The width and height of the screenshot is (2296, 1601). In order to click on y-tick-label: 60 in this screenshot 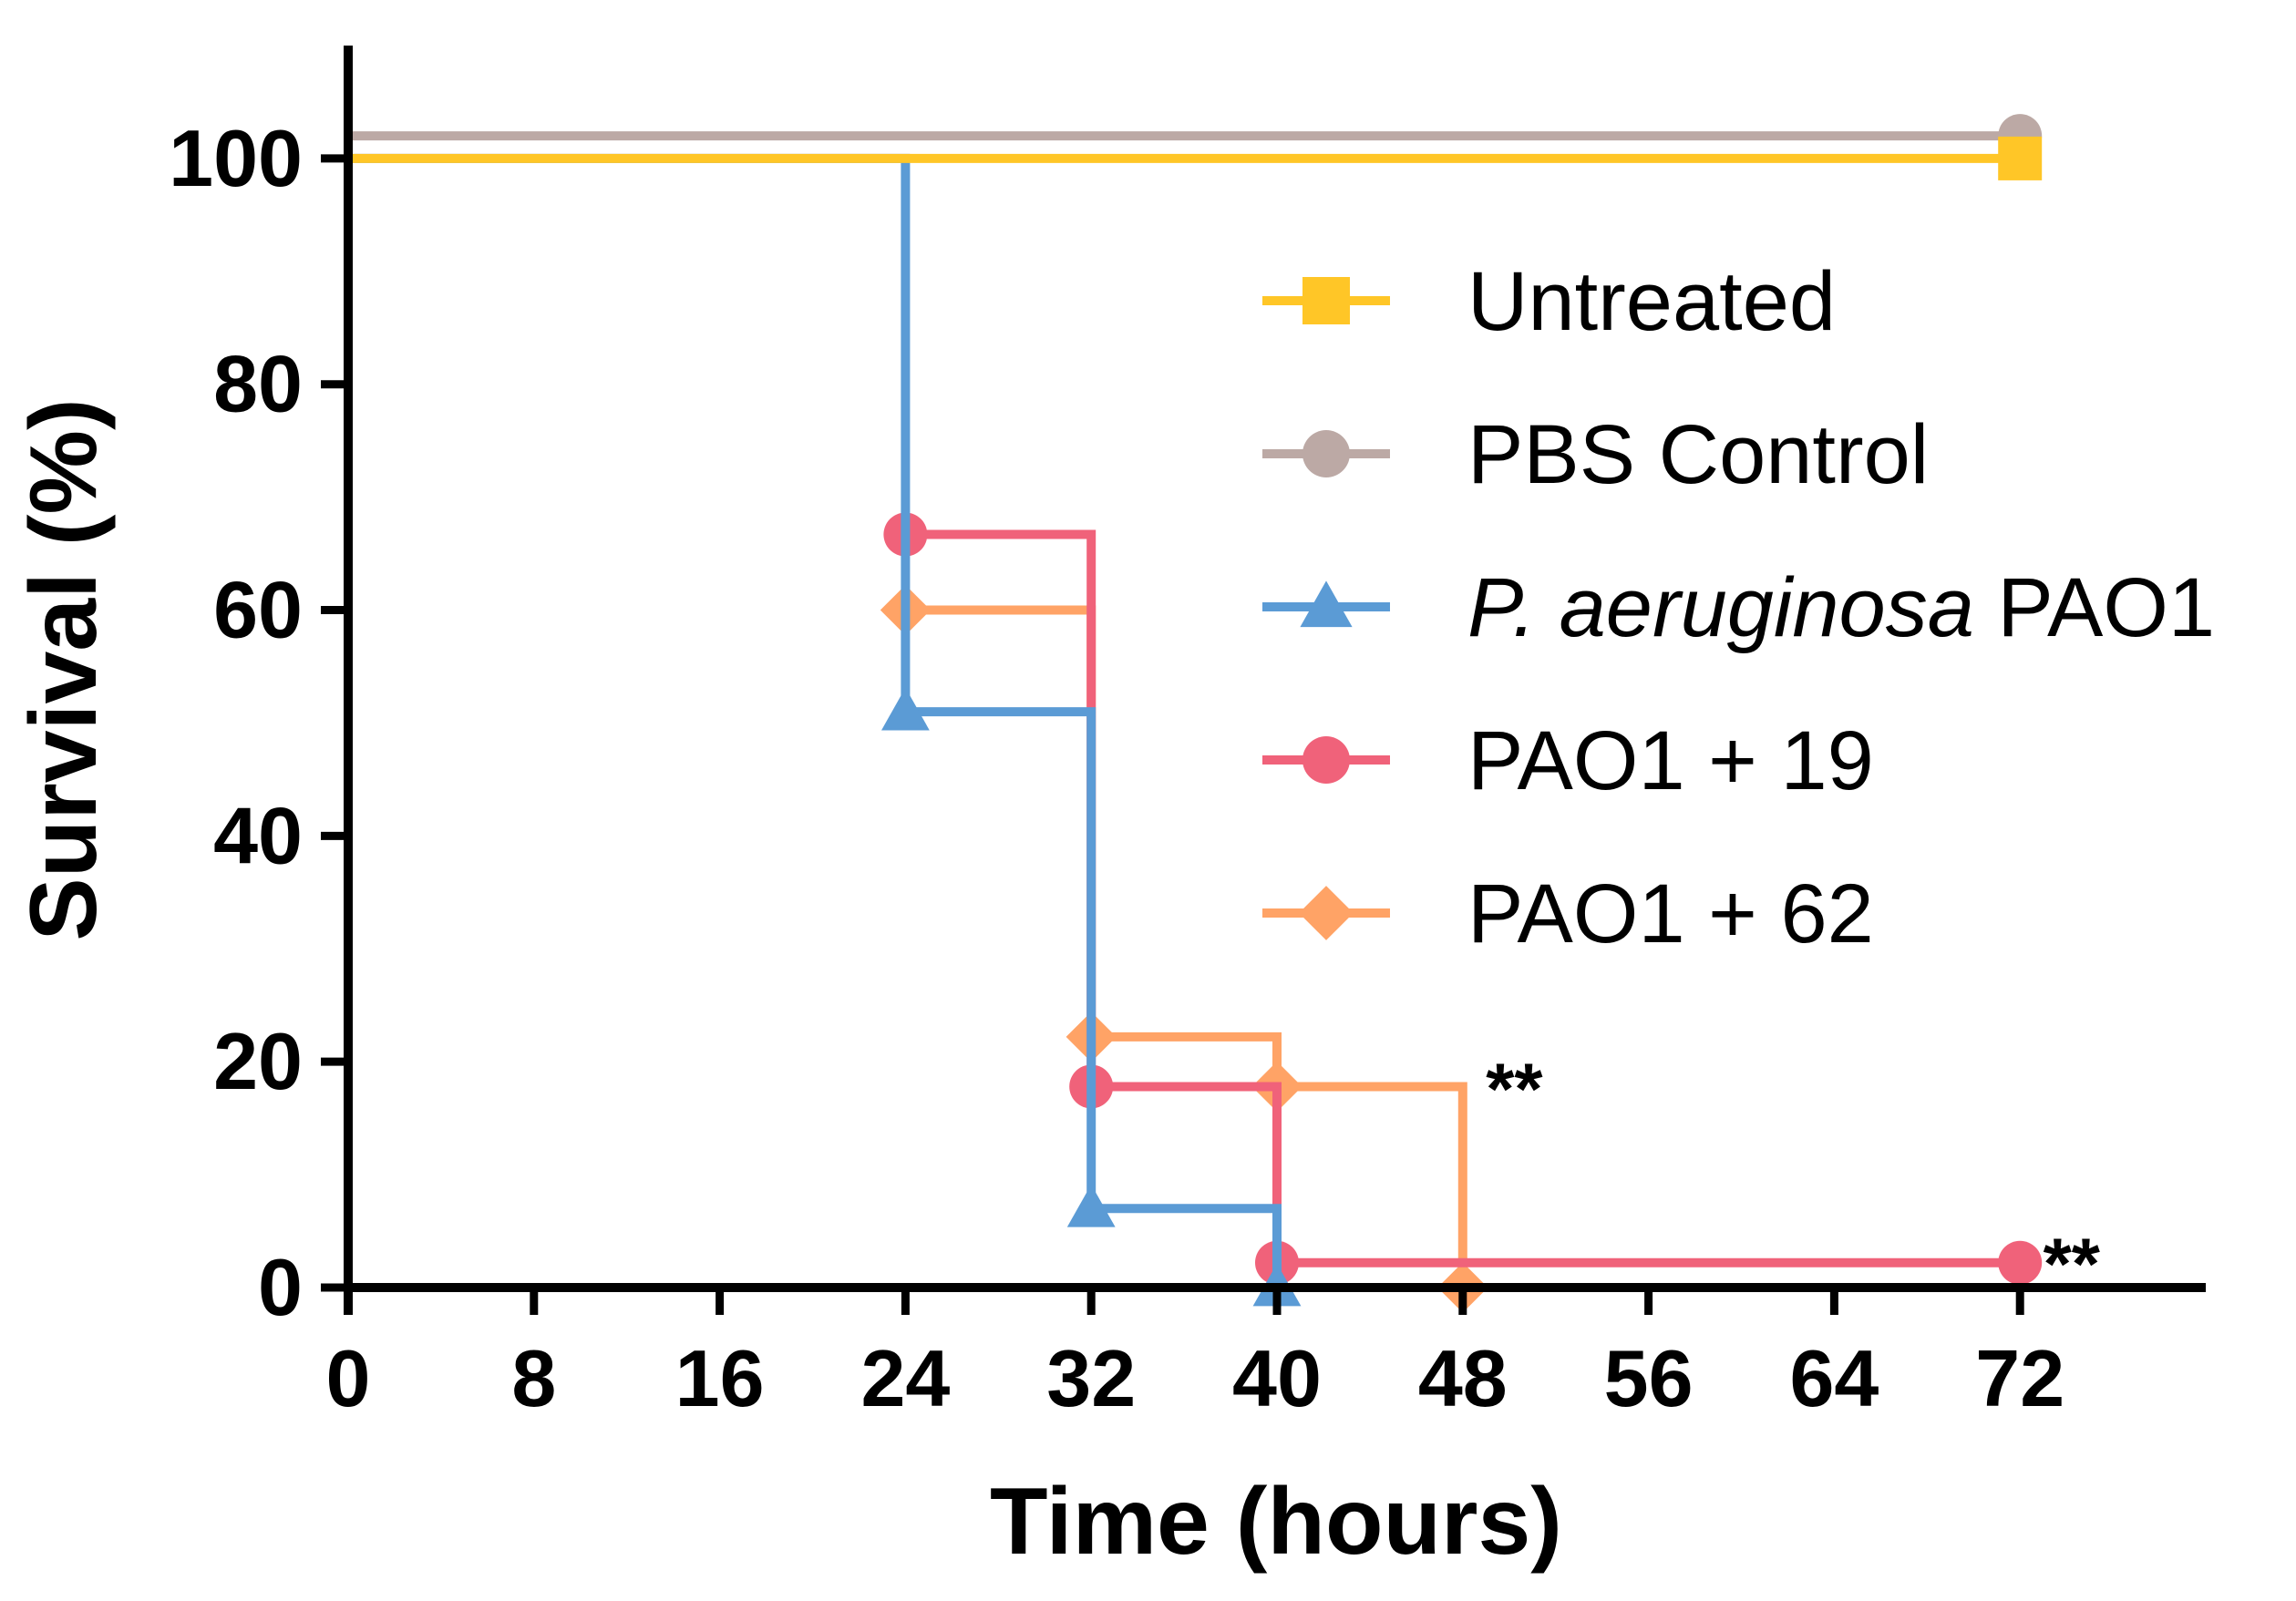, I will do `click(258, 610)`.